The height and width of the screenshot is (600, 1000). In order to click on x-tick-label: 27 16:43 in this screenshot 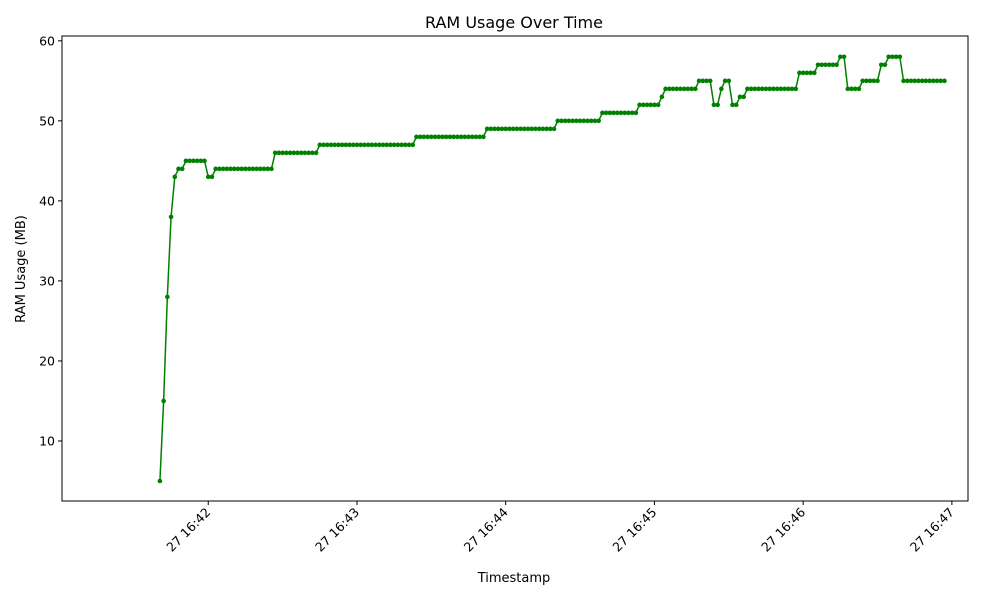, I will do `click(337, 530)`.